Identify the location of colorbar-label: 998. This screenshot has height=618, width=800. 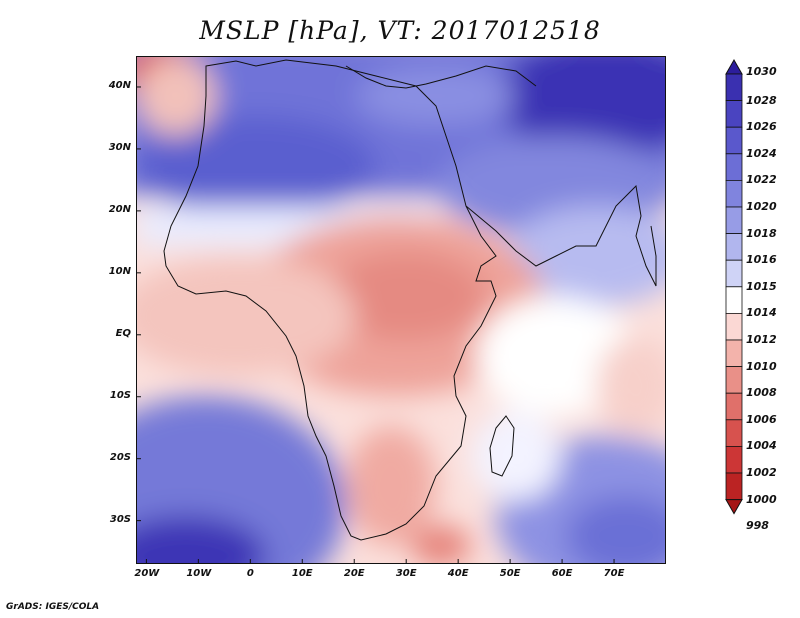
(757, 526).